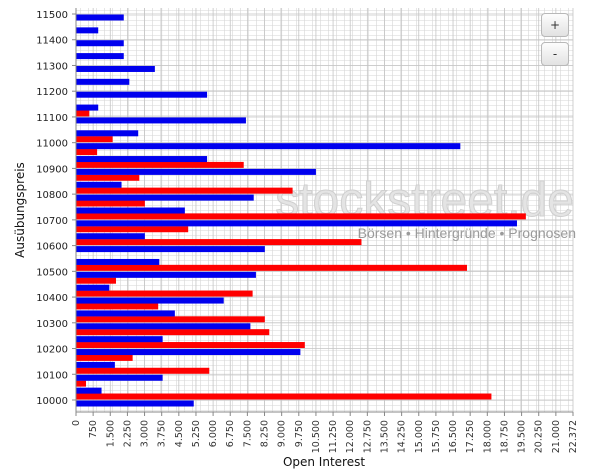  I want to click on x-tick-label: 19.500, so click(522, 436).